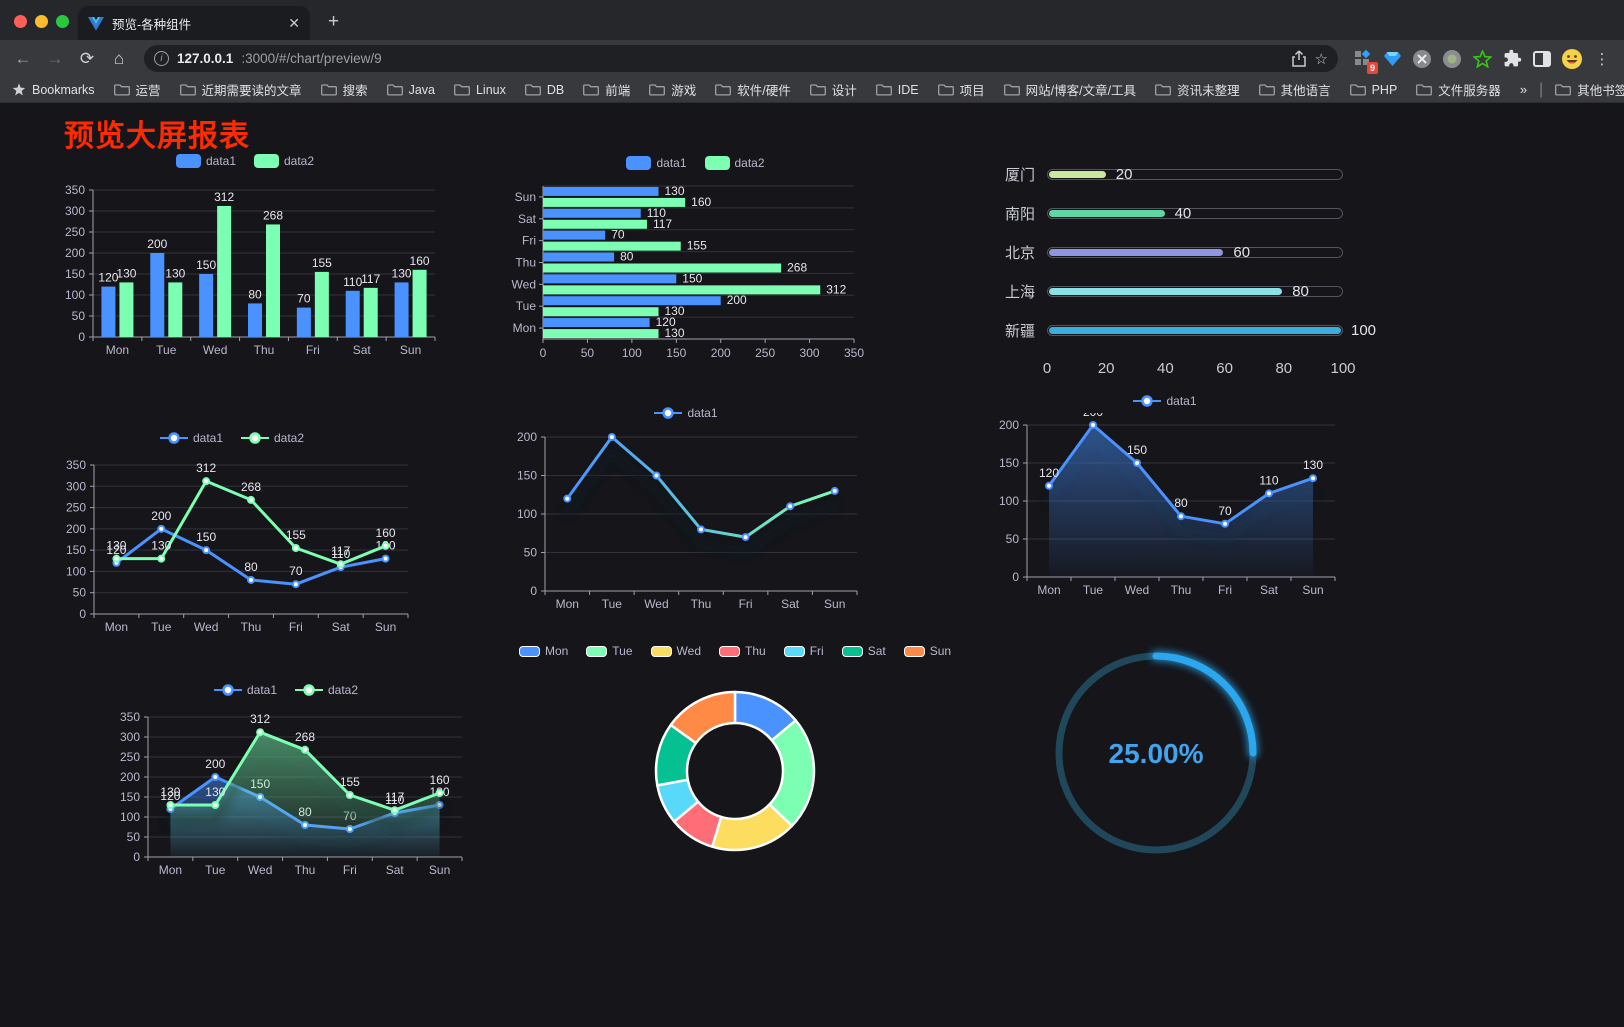  What do you see at coordinates (1197, 89) in the screenshot?
I see `bookmark-folder: 资讯未整理` at bounding box center [1197, 89].